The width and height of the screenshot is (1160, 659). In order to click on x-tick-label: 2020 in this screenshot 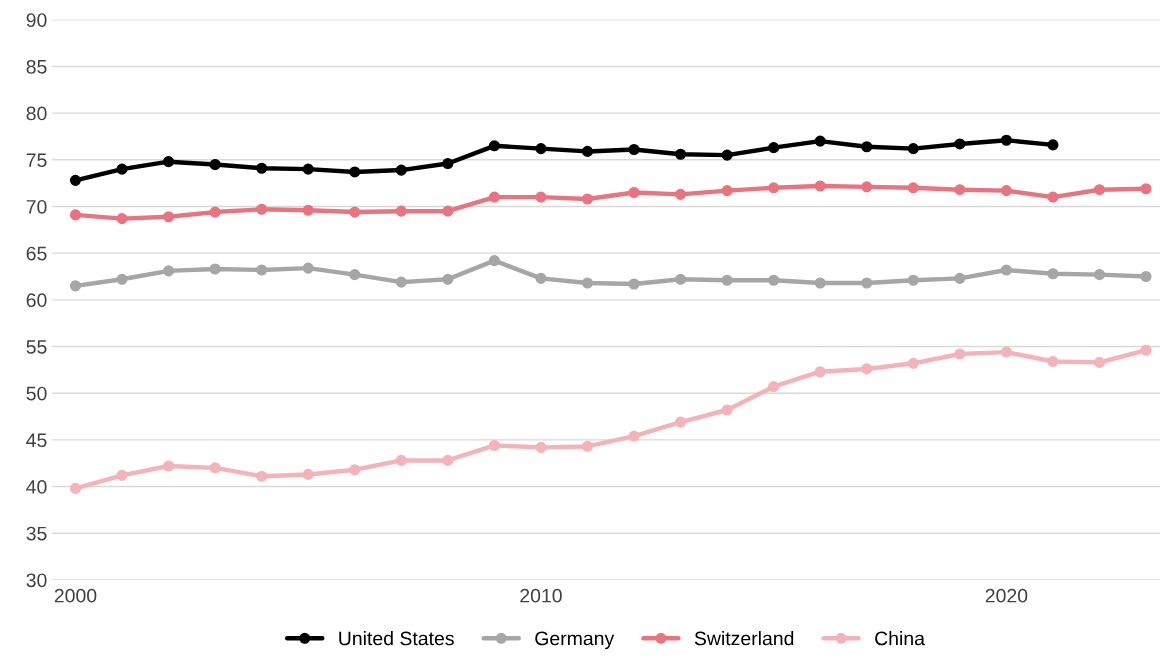, I will do `click(1006, 595)`.